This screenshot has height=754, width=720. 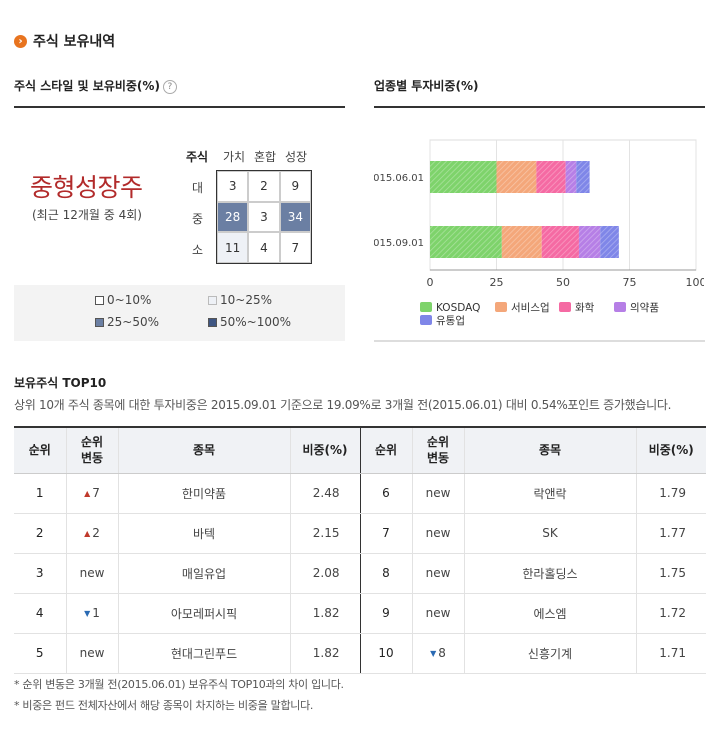 I want to click on rank-cell: 7, so click(x=385, y=533).